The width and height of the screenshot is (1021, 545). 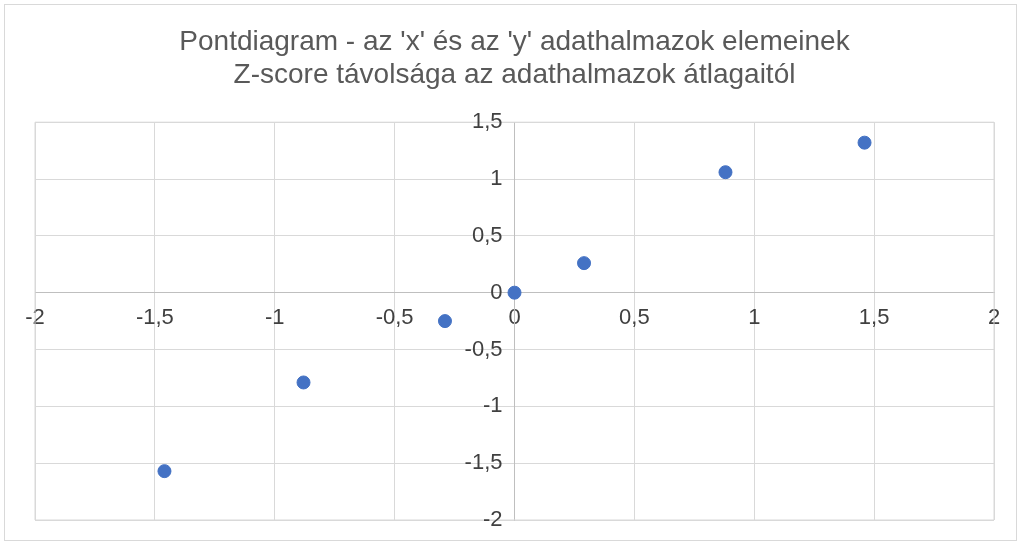 What do you see at coordinates (492, 519) in the screenshot?
I see `y-tick-label: -2` at bounding box center [492, 519].